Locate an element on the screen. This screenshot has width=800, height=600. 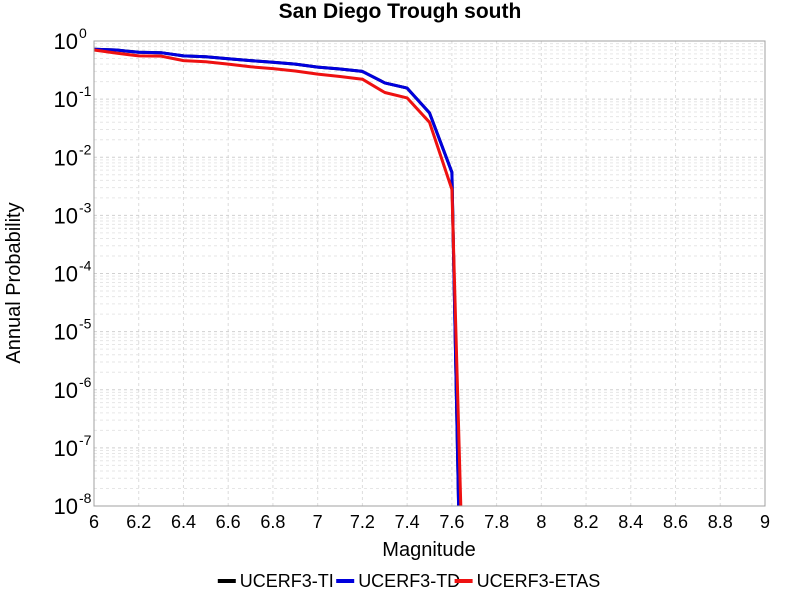
legend-entry-ucerf3-ti: UCERF3-TI is located at coordinates (275, 581).